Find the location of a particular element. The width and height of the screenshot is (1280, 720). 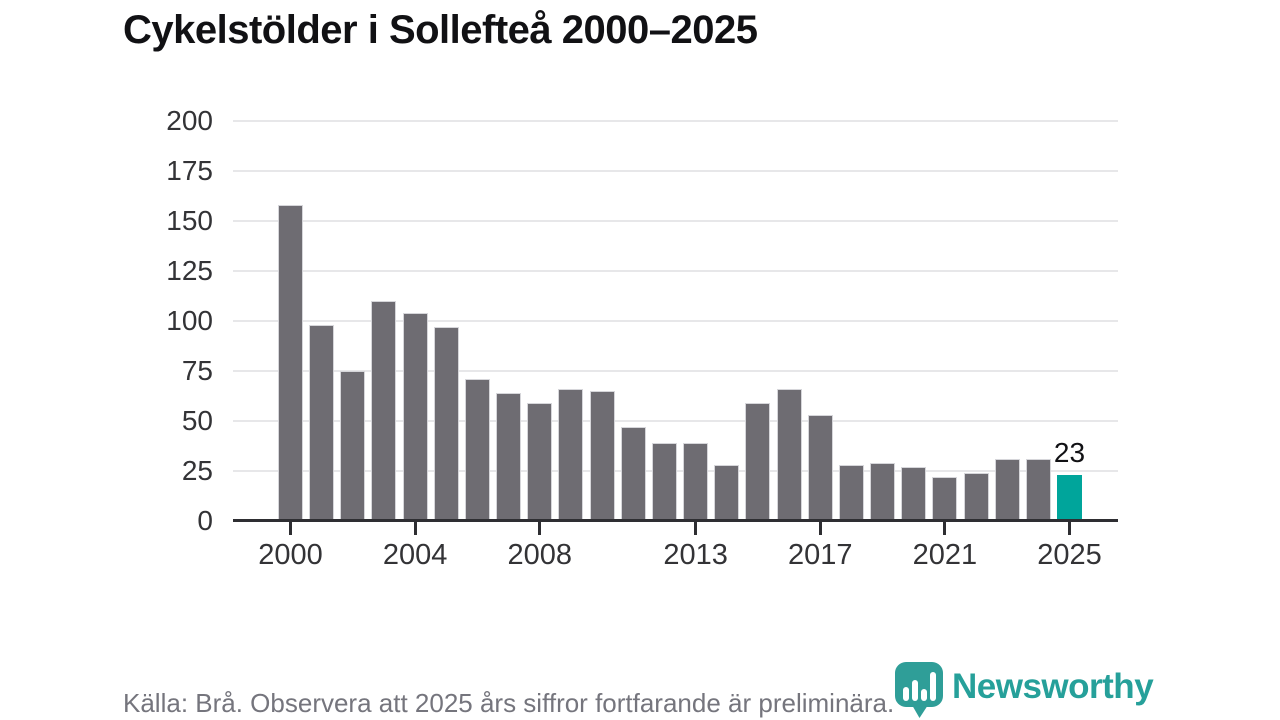

bar-2009 is located at coordinates (571, 455).